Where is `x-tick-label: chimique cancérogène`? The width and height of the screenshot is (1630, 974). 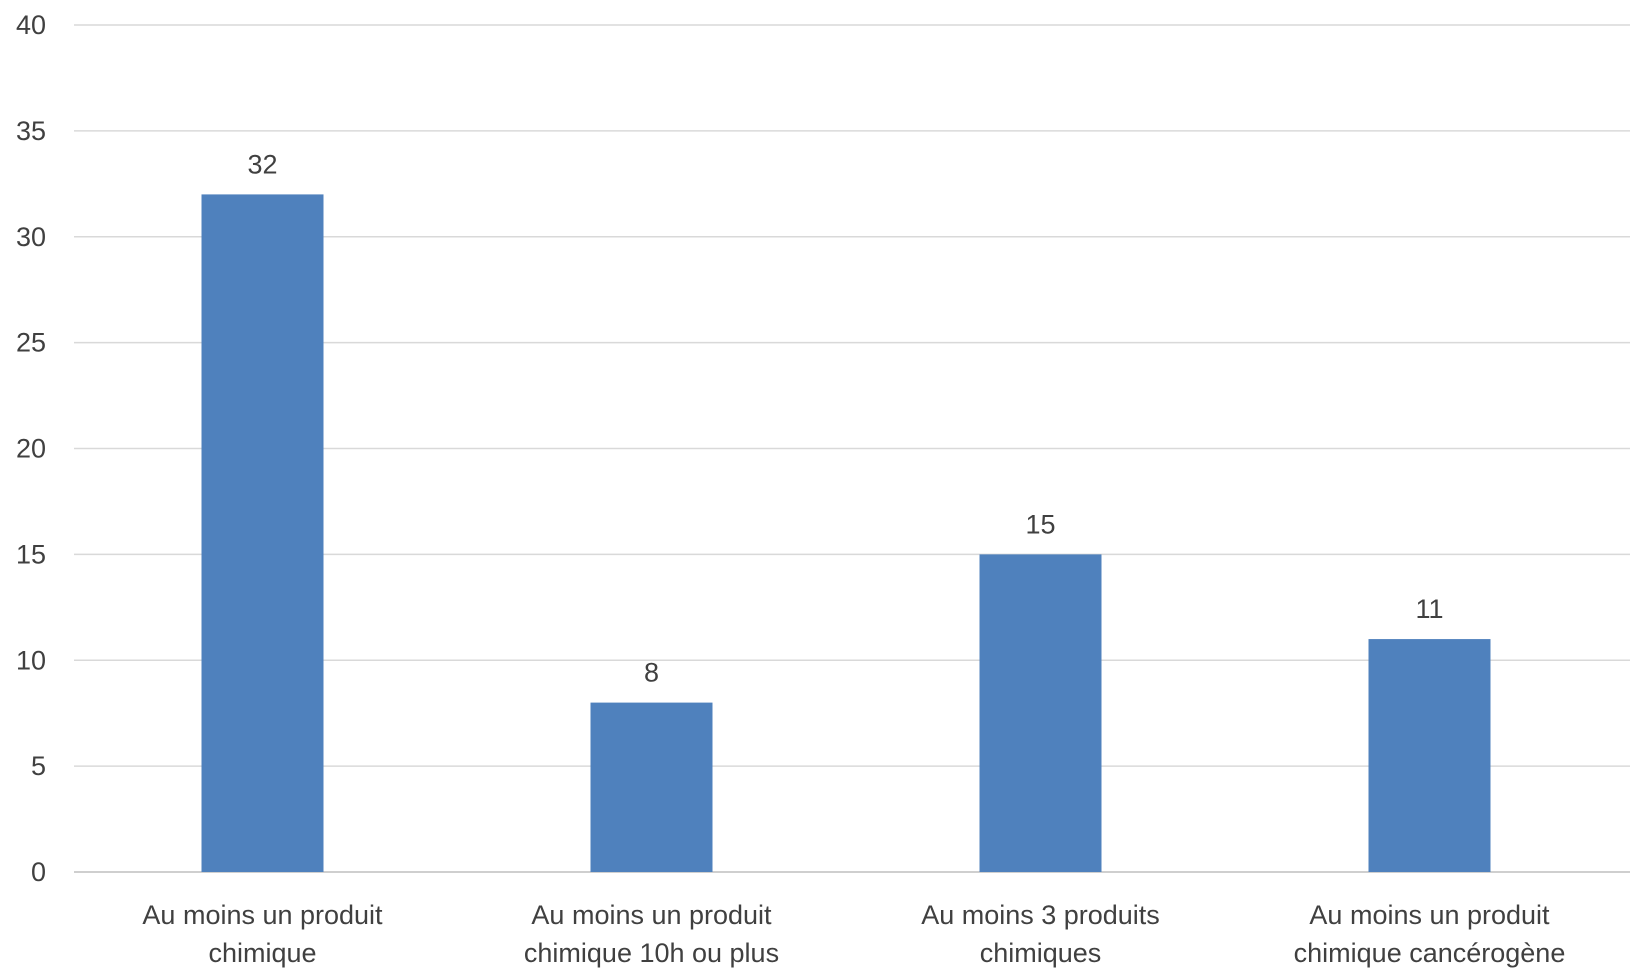
x-tick-label: chimique cancérogène is located at coordinates (1430, 953).